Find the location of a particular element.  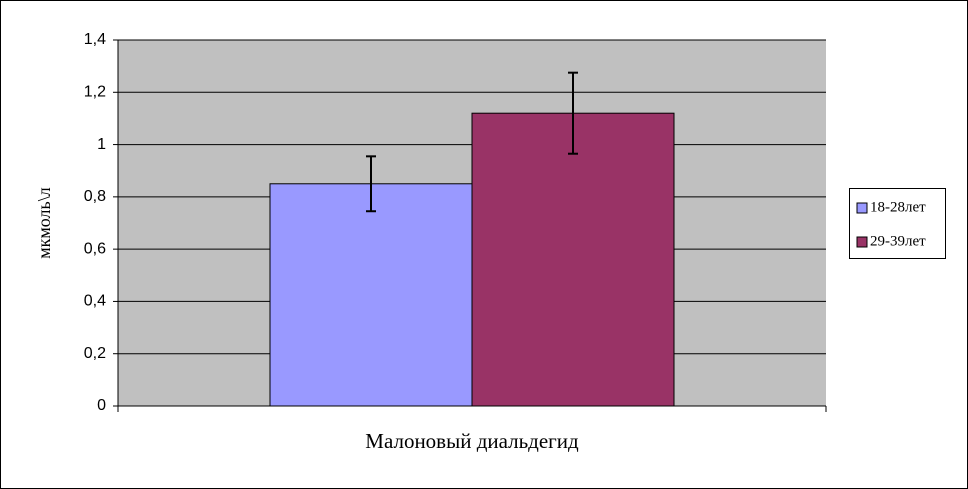

y-tick-label: 1,4 is located at coordinates (95, 39).